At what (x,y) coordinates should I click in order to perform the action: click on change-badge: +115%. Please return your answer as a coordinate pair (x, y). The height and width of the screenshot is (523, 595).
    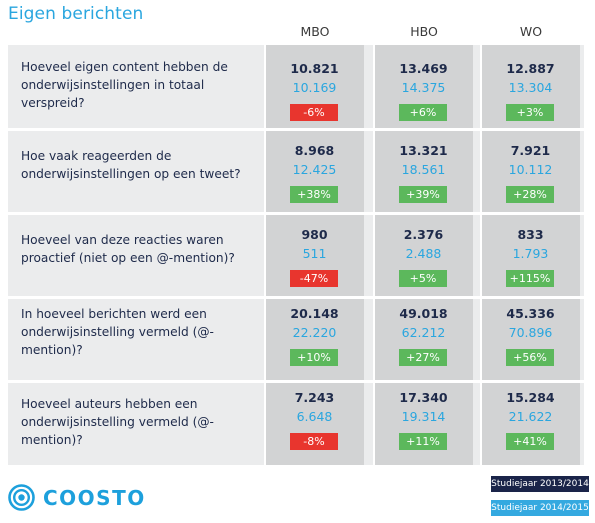
    Looking at the image, I should click on (530, 278).